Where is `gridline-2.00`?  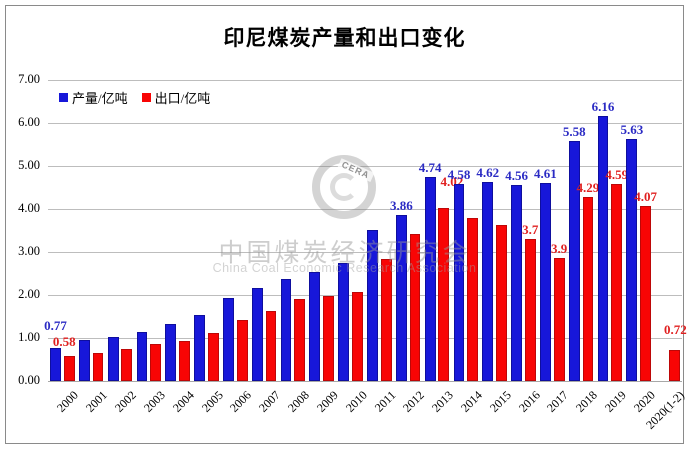 gridline-2.00 is located at coordinates (365, 295).